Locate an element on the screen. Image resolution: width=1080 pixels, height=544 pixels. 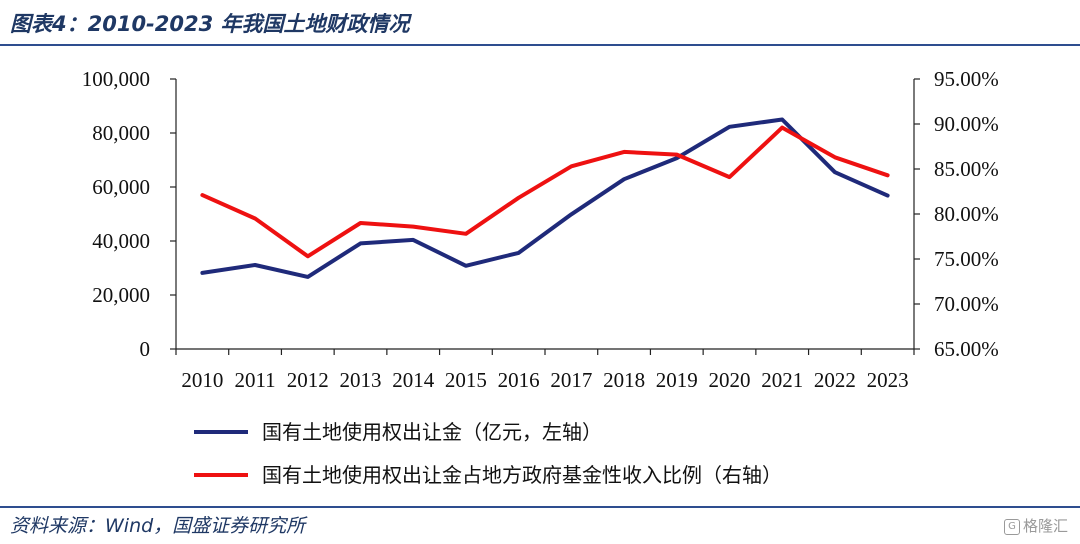
right-tick-label: 80.00% is located at coordinates (966, 214).